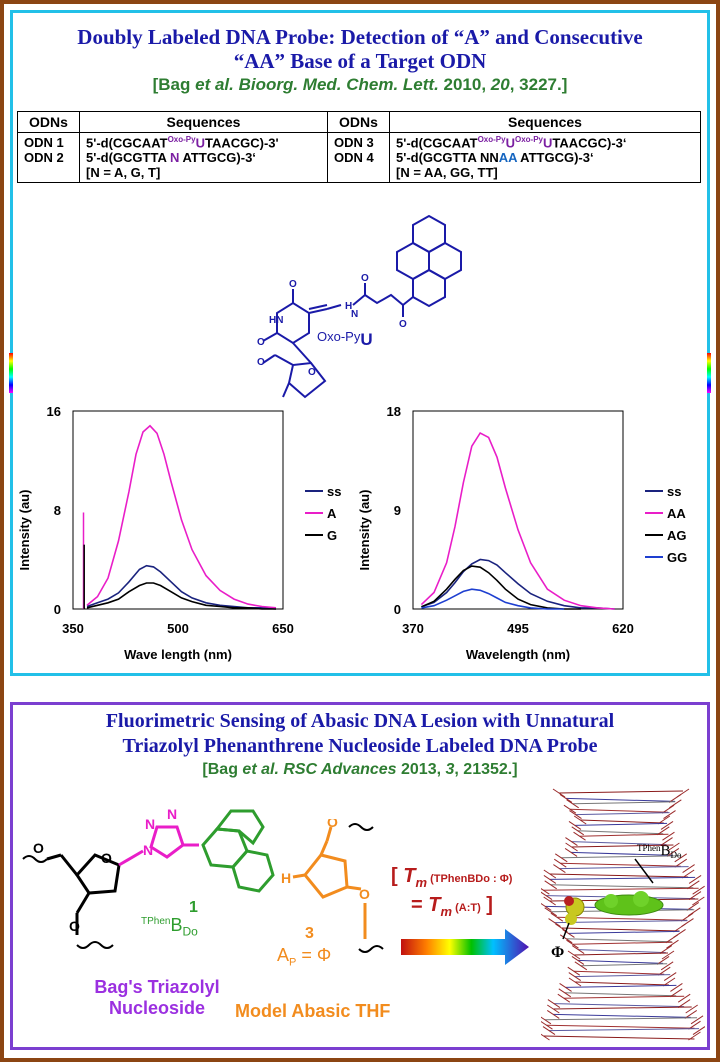 This screenshot has width=720, height=1062. I want to click on compound1-name-line1: Bag's Triazolyl, so click(157, 987).